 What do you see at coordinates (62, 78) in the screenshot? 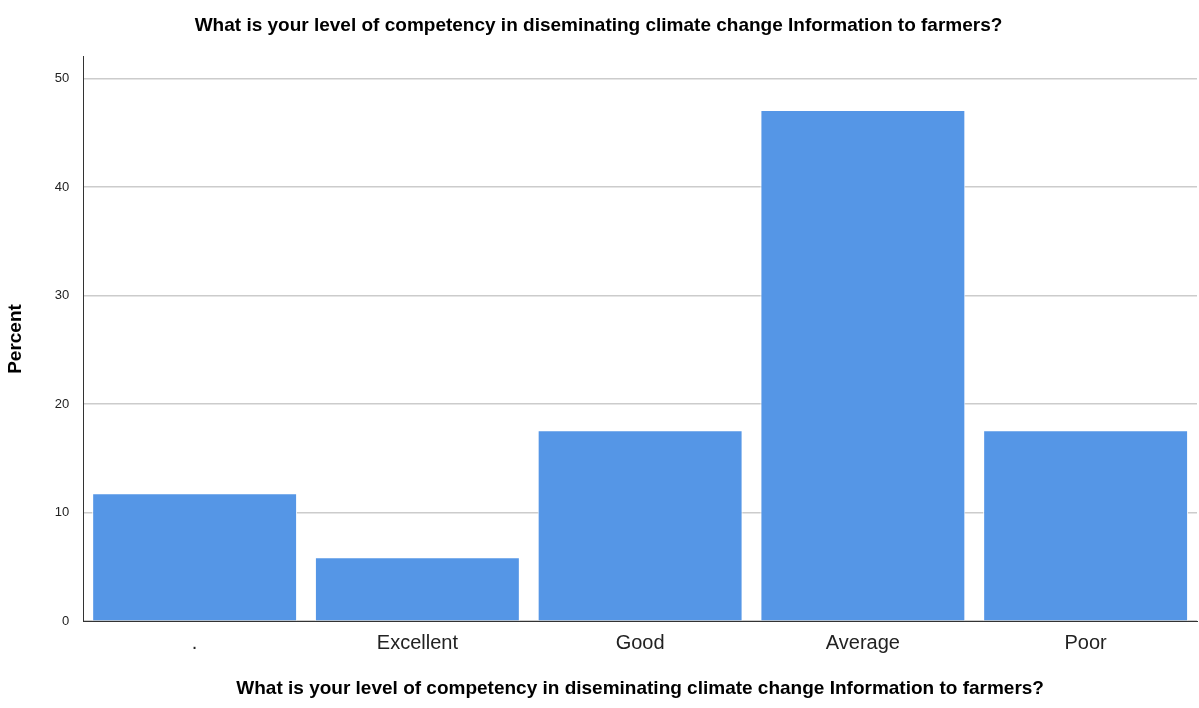
I see `y-tick-label: 50` at bounding box center [62, 78].